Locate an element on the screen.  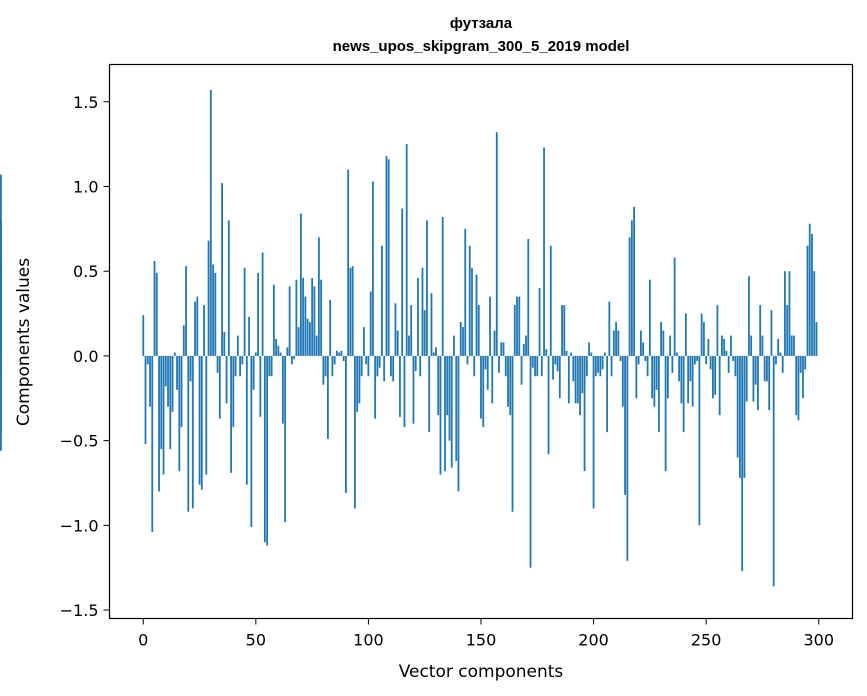
x-tick-label: 250 is located at coordinates (706, 640).